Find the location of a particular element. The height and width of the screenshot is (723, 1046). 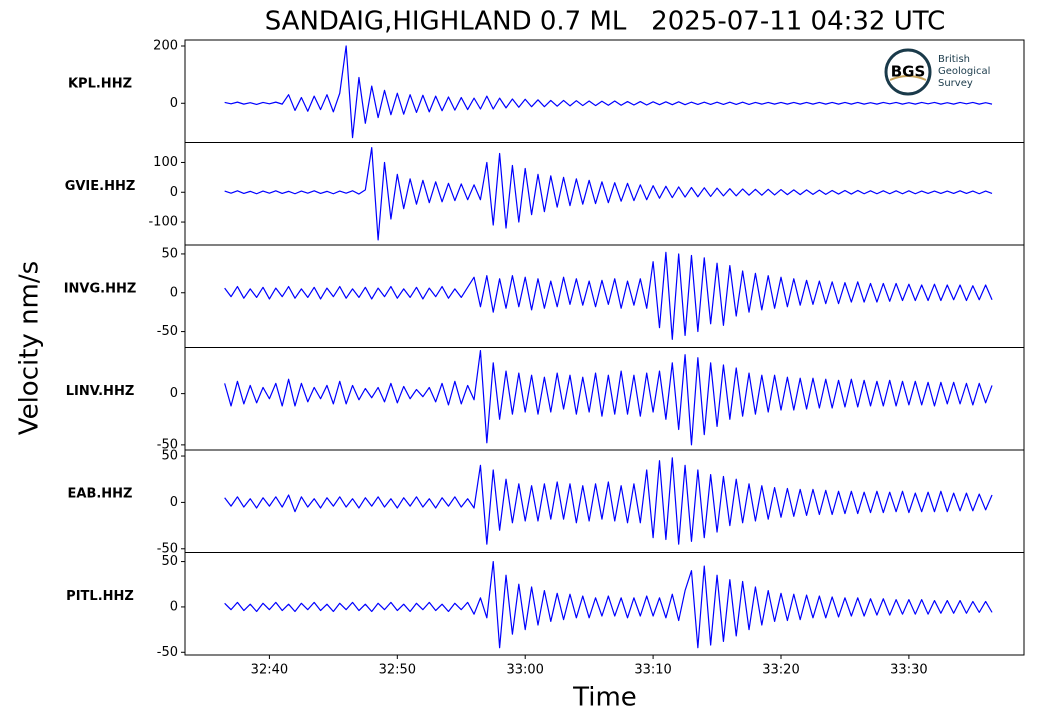

x-tick-label: 33:10 is located at coordinates (652, 670).